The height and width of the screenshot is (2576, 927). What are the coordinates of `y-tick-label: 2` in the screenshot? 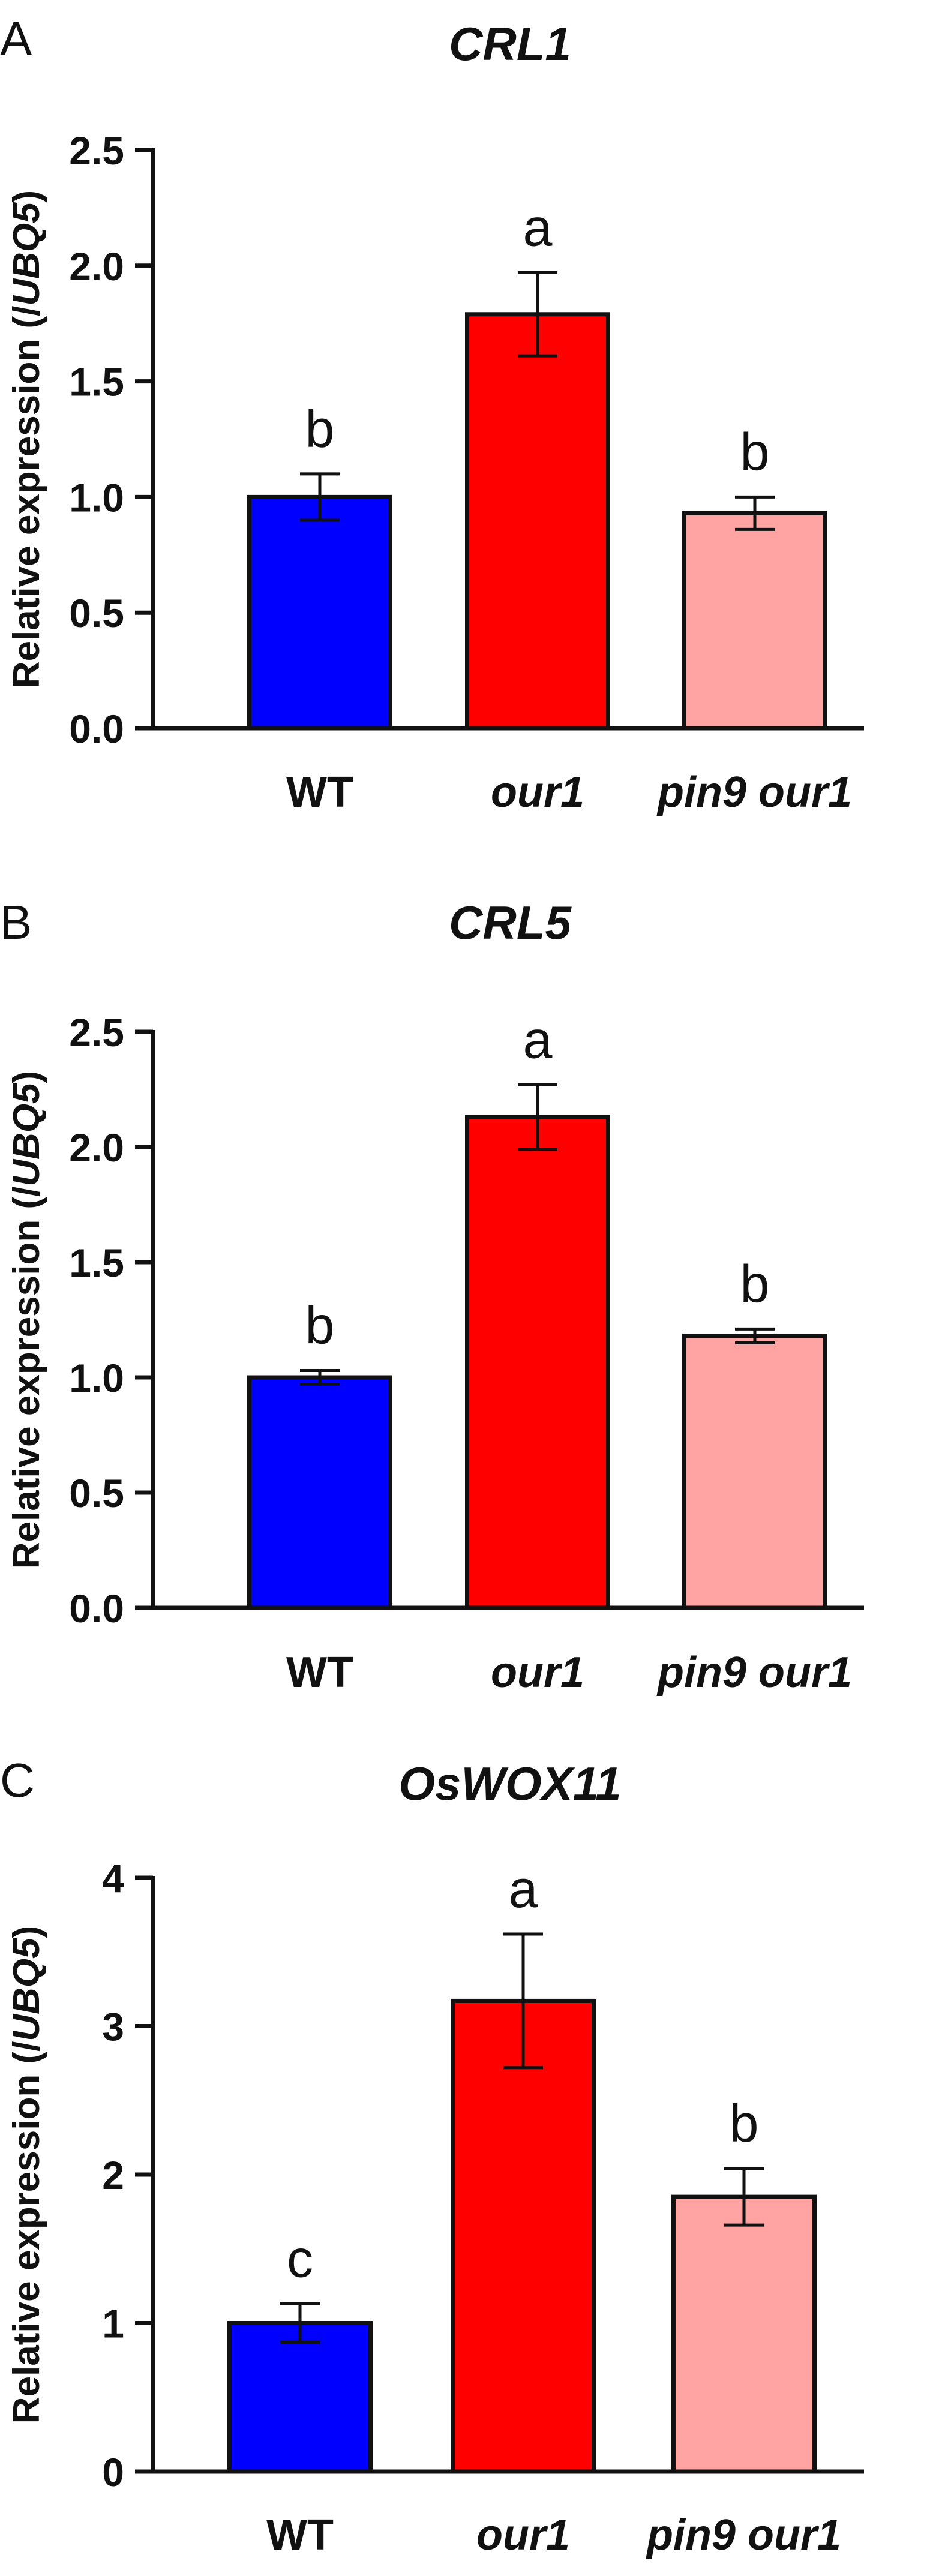 It's located at (113, 2175).